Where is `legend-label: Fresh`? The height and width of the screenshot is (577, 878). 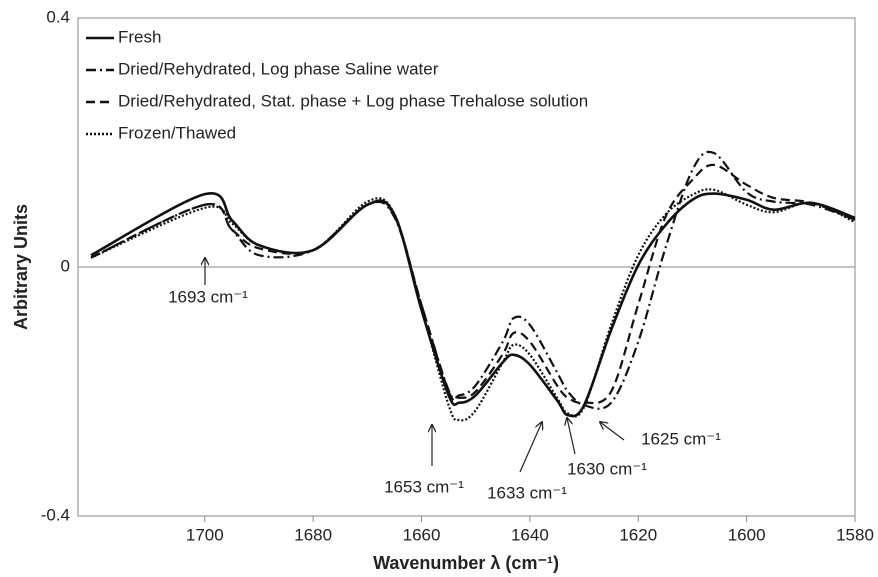
legend-label: Fresh is located at coordinates (139, 36).